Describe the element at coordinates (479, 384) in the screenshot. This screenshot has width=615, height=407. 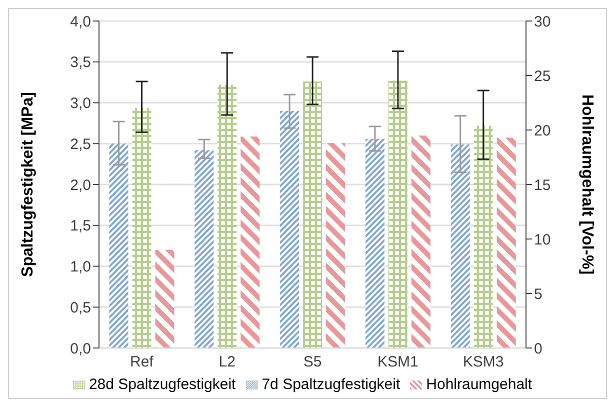
I see `legend-label: Hohlraumgehalt` at that location.